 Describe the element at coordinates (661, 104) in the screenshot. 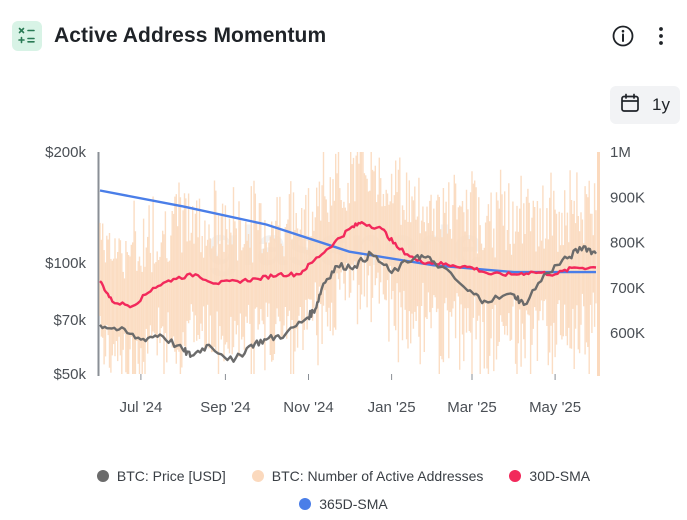

I see `time-range-label: 1y` at that location.